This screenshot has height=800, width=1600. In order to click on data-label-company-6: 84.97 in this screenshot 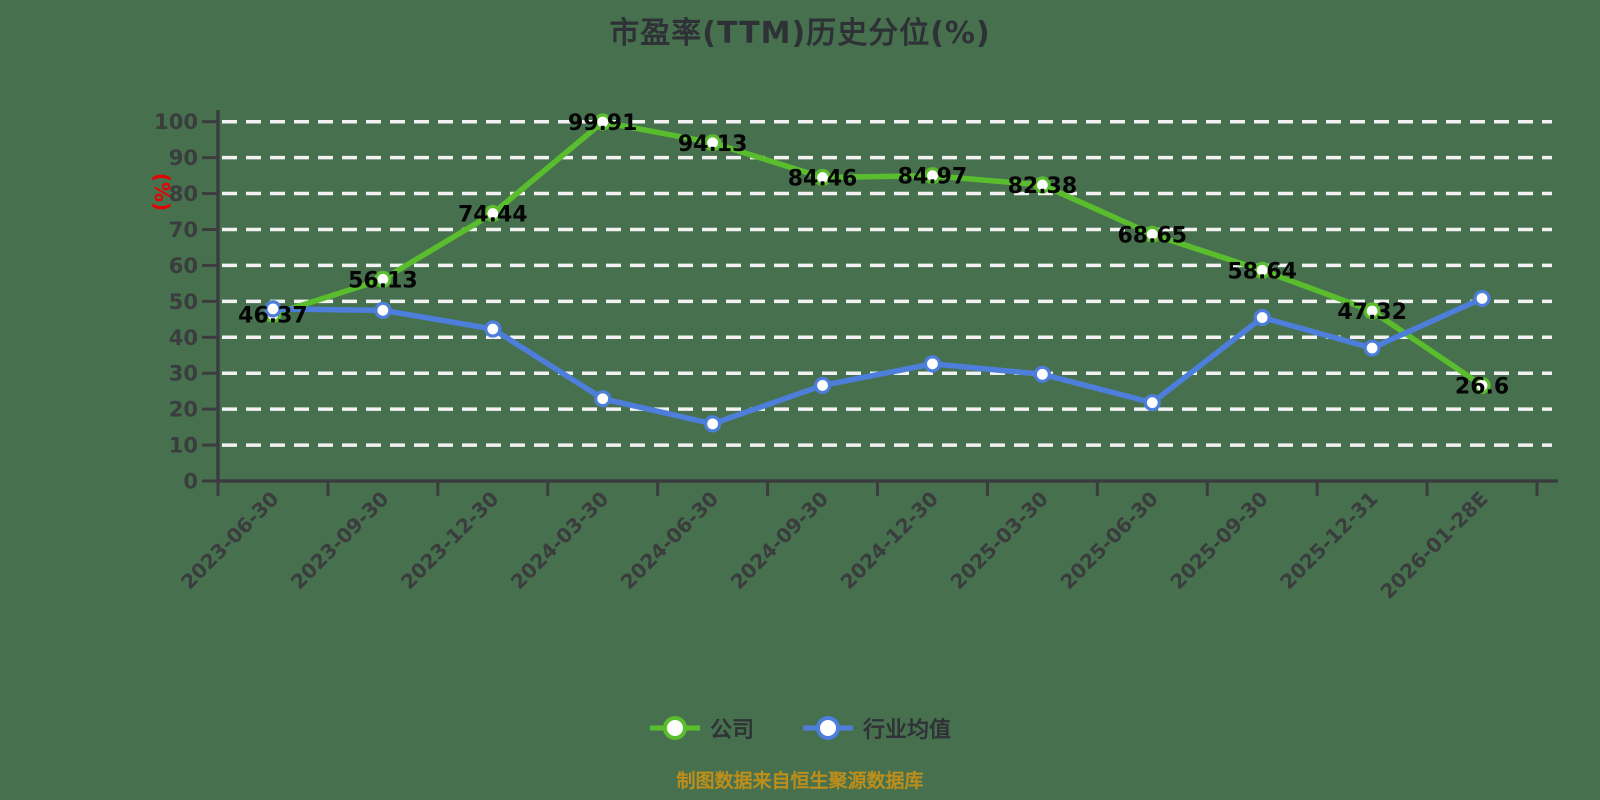, I will do `click(933, 177)`.